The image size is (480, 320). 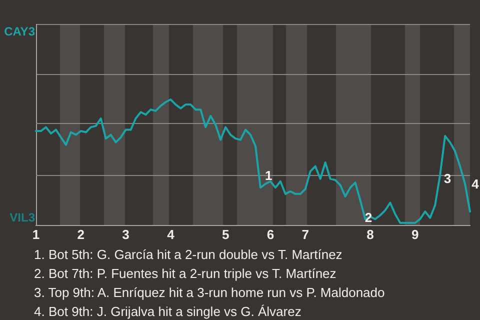 I want to click on x-tick-label: 6, so click(x=270, y=234).